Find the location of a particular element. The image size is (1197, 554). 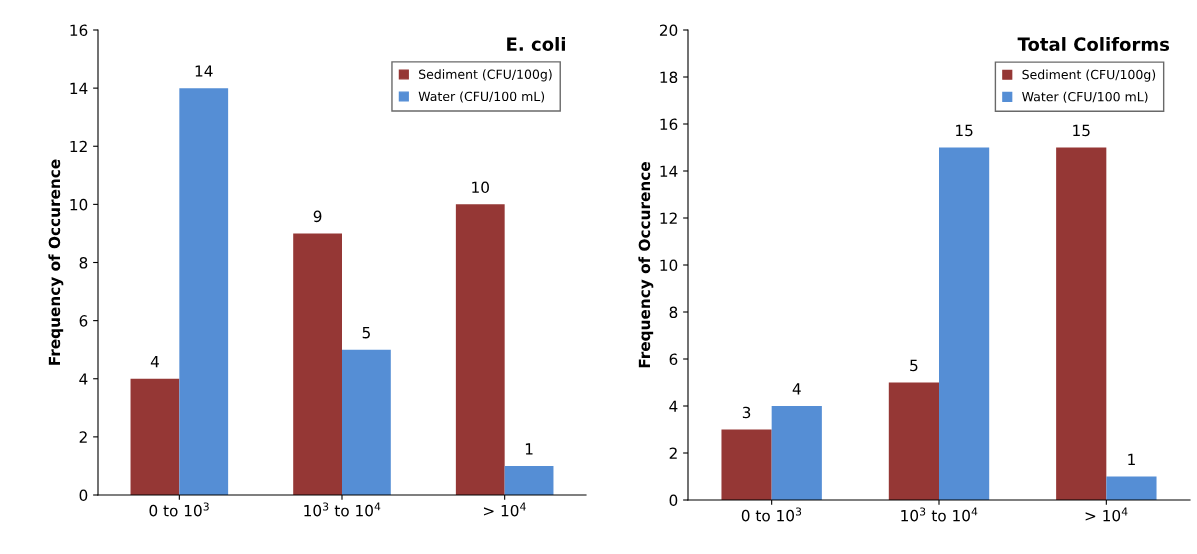

chart-title: E. coli is located at coordinates (536, 43).